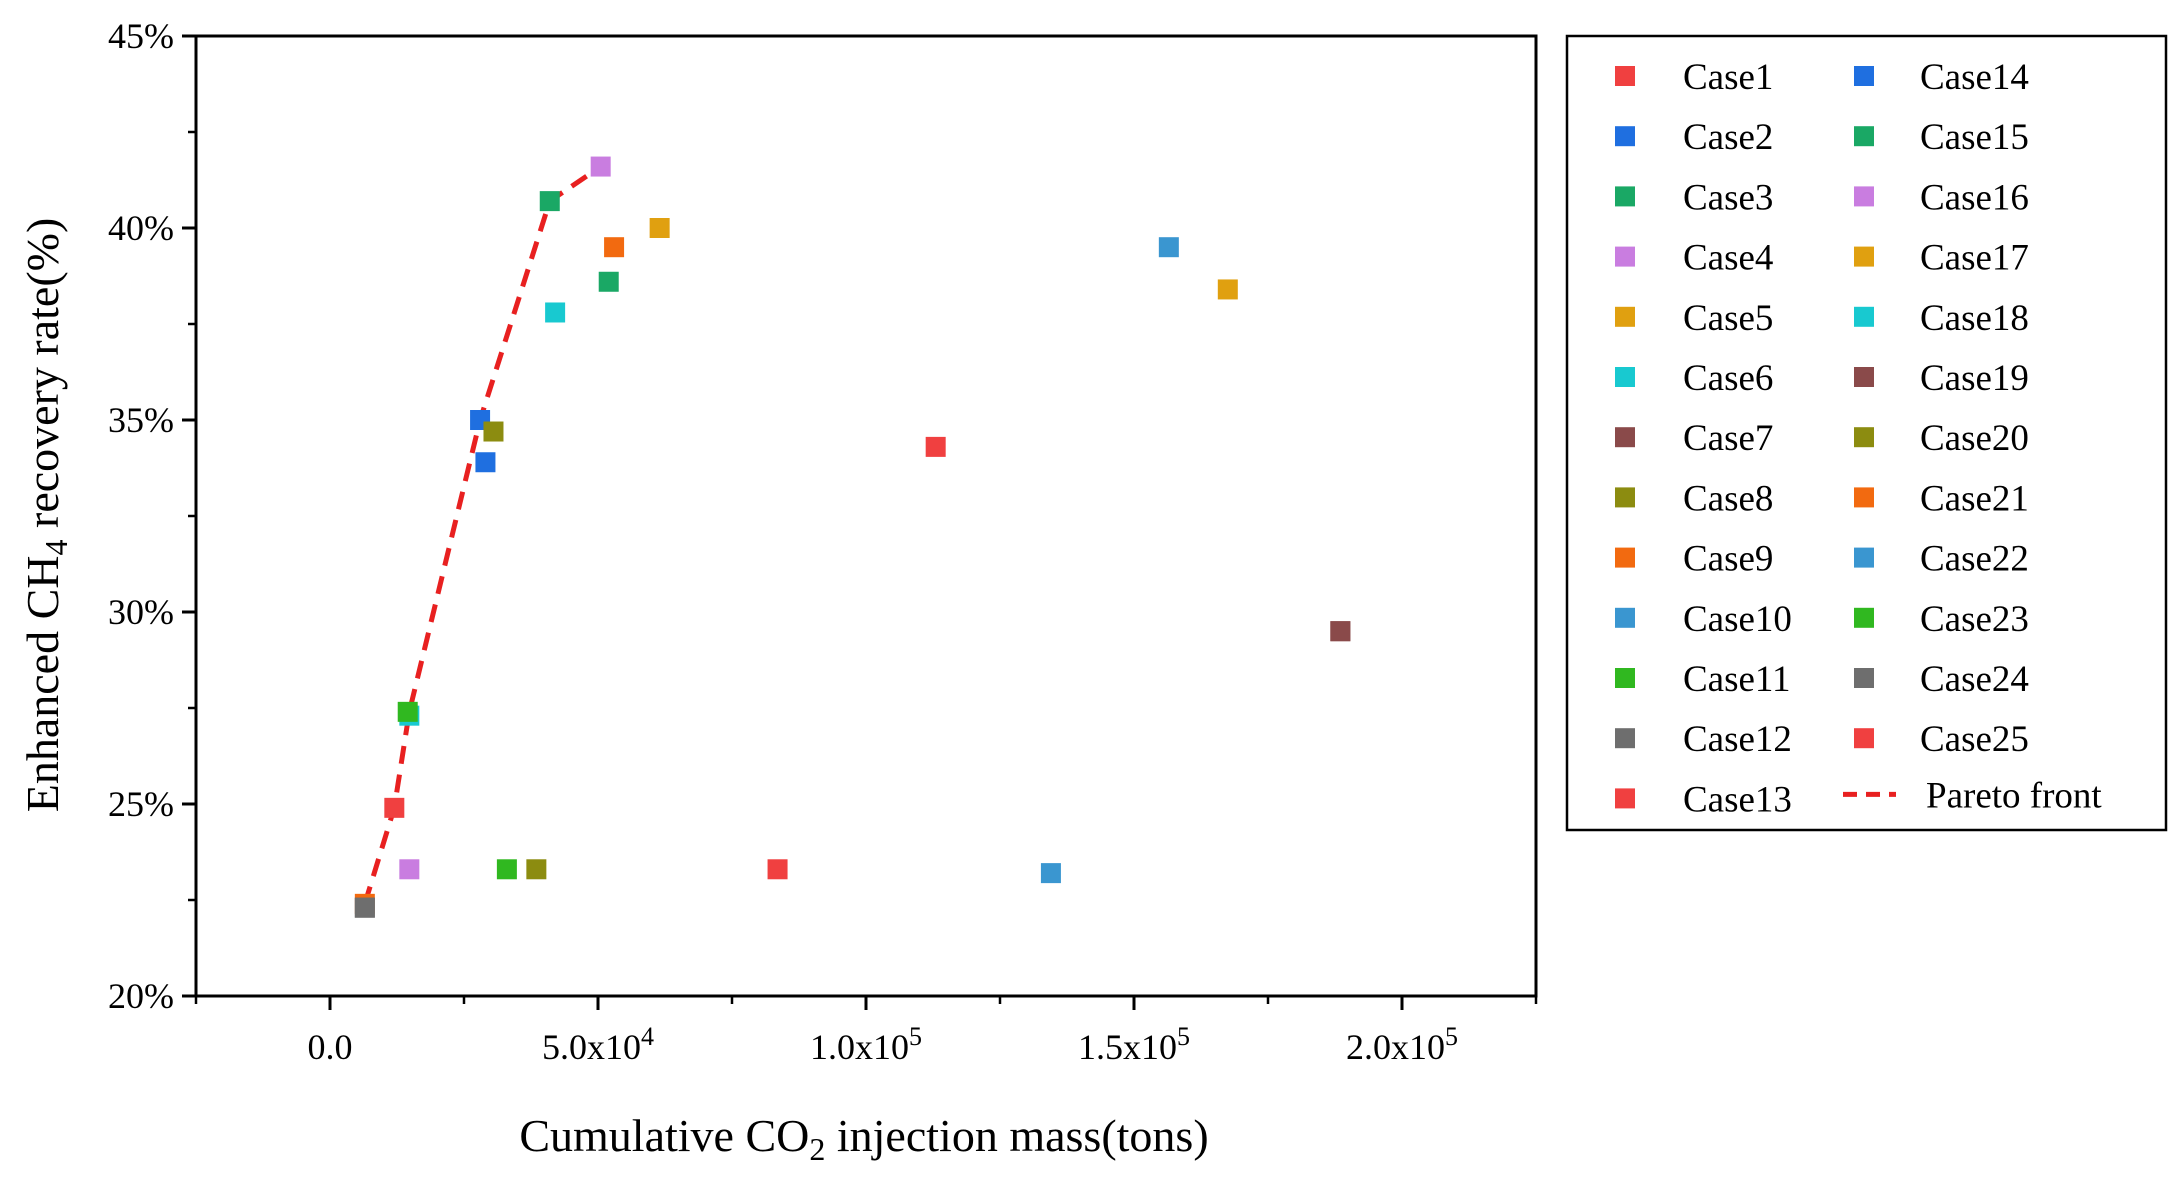  Describe the element at coordinates (141, 420) in the screenshot. I see `y-tick-label: 35%` at that location.